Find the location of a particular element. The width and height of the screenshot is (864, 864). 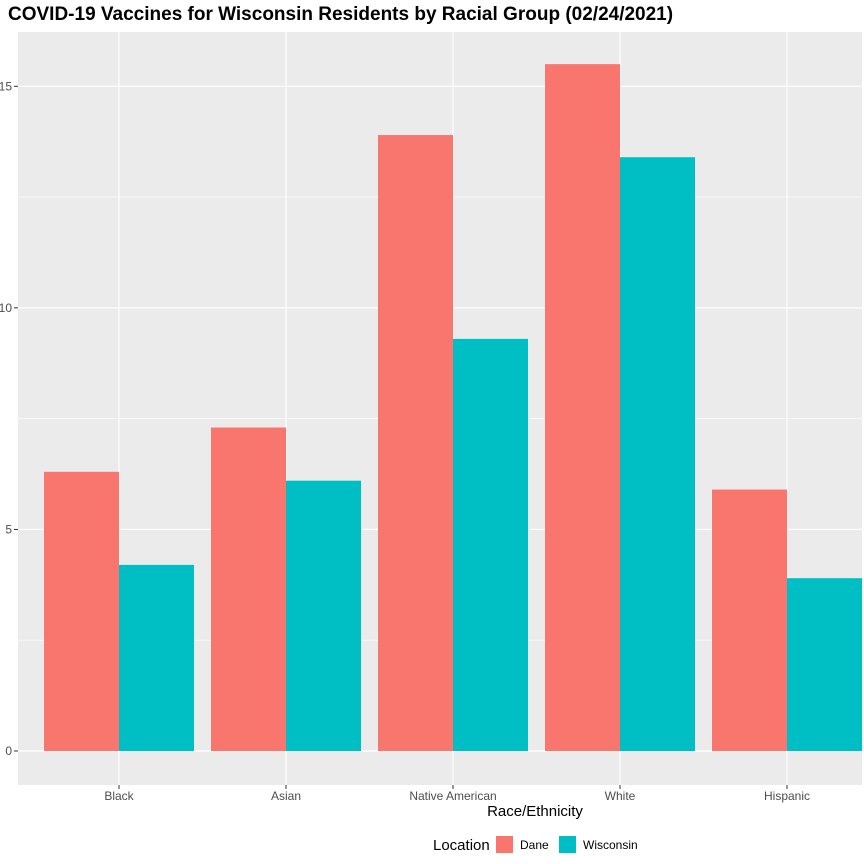

legend-label-dane: Dane is located at coordinates (534, 845).